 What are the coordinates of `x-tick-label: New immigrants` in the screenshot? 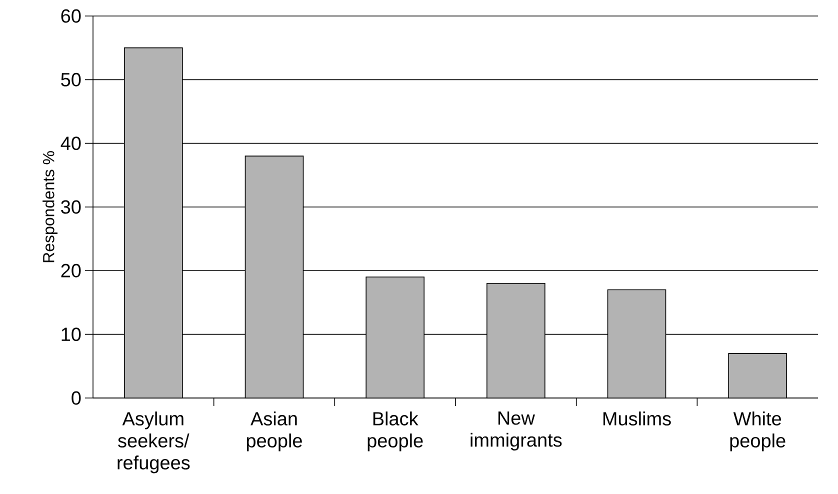 It's located at (516, 431).